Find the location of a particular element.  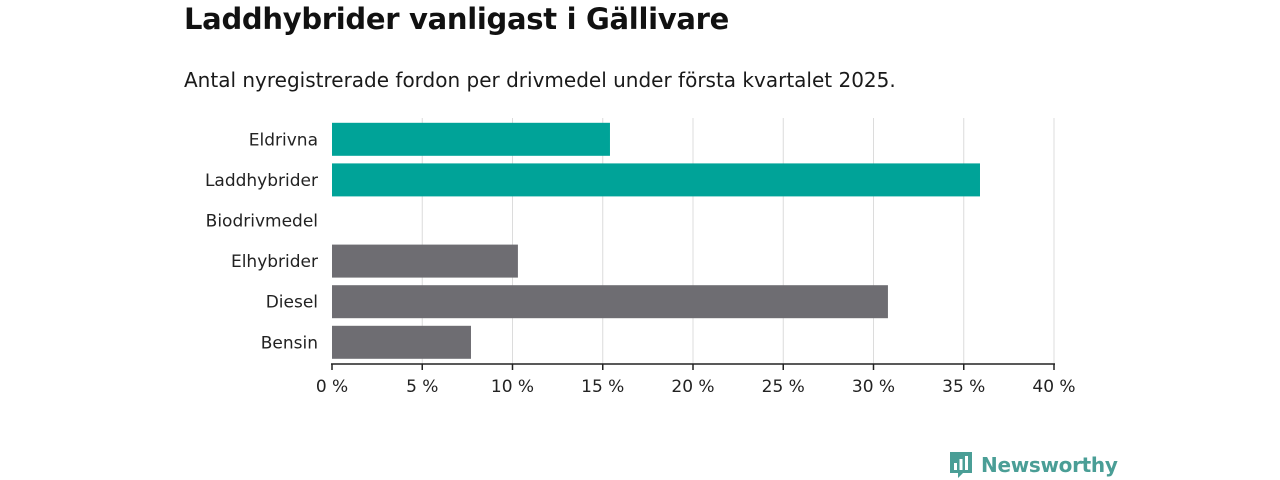

newsworthy-logo-icon is located at coordinates (961, 465).